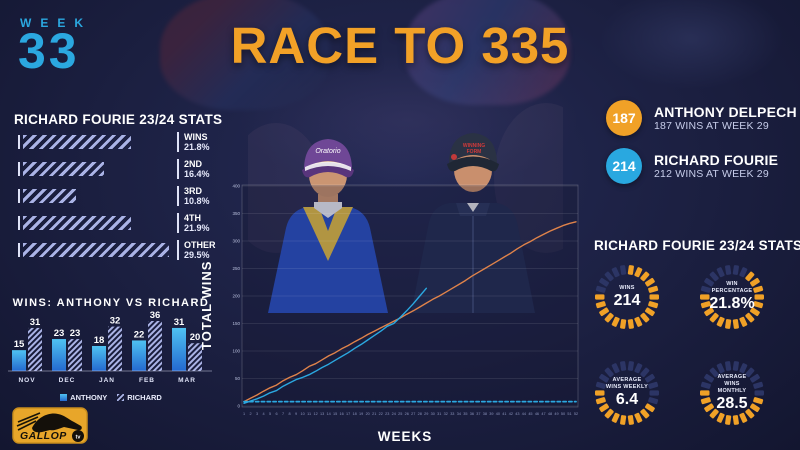 The image size is (800, 450). Describe the element at coordinates (446, 414) in the screenshot. I see `x-tick-label: 32` at that location.